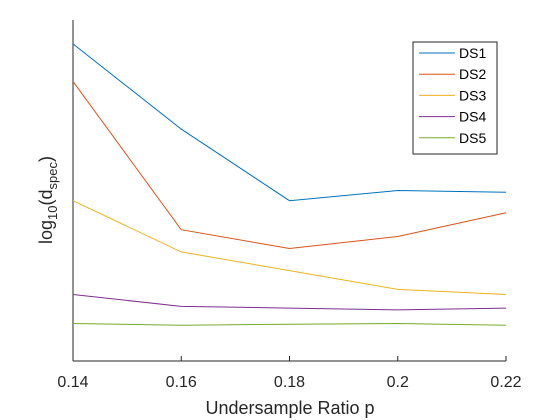 The image size is (560, 420). Describe the element at coordinates (472, 74) in the screenshot. I see `legend-label-ds2: DS2` at that location.